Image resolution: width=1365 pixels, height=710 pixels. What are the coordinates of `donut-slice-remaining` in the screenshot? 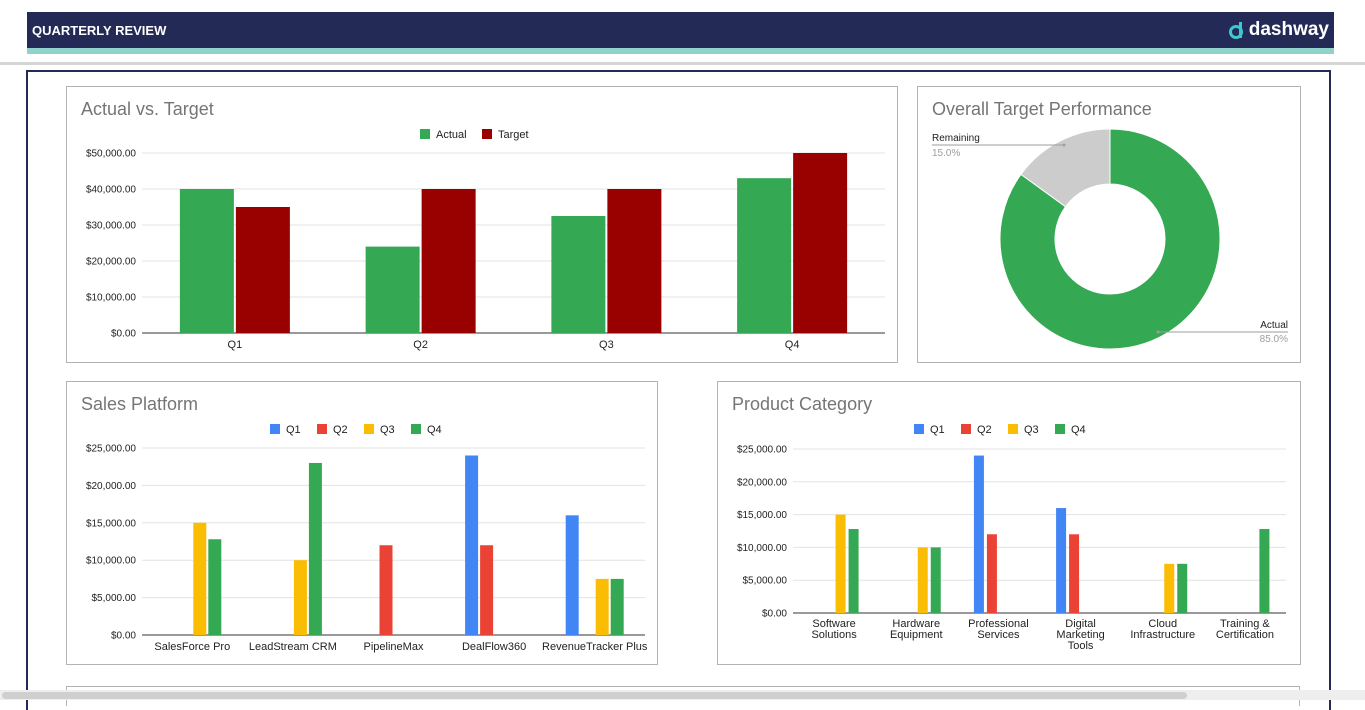 It's located at (1065, 168).